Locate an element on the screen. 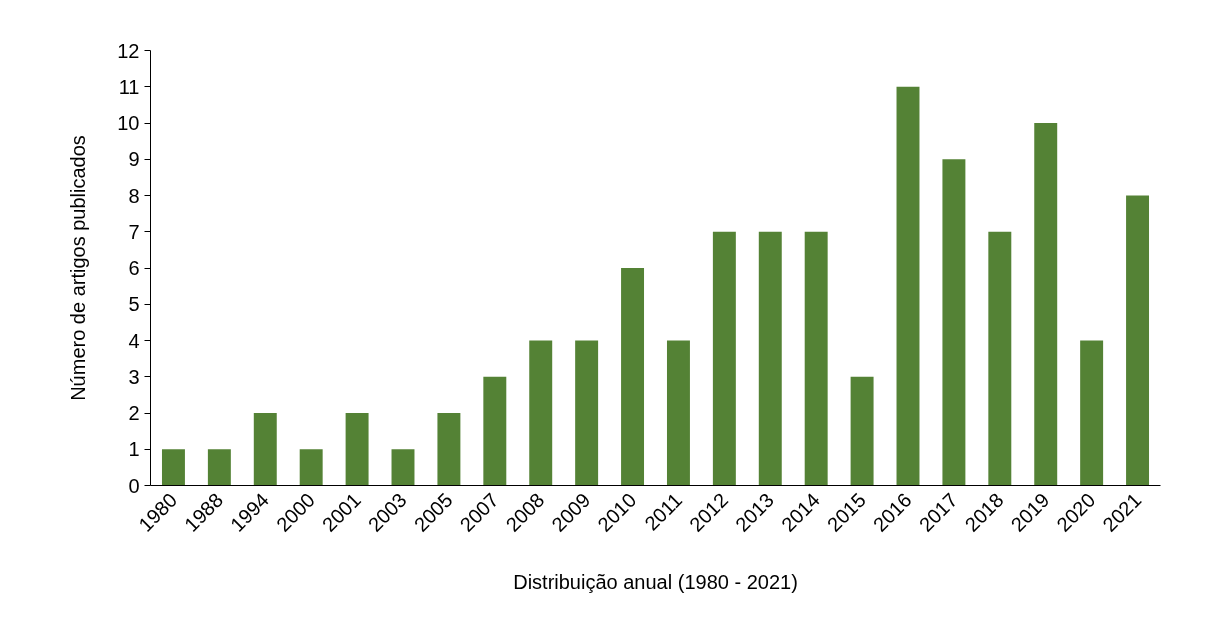  y-tick-label: 7 is located at coordinates (134, 231).